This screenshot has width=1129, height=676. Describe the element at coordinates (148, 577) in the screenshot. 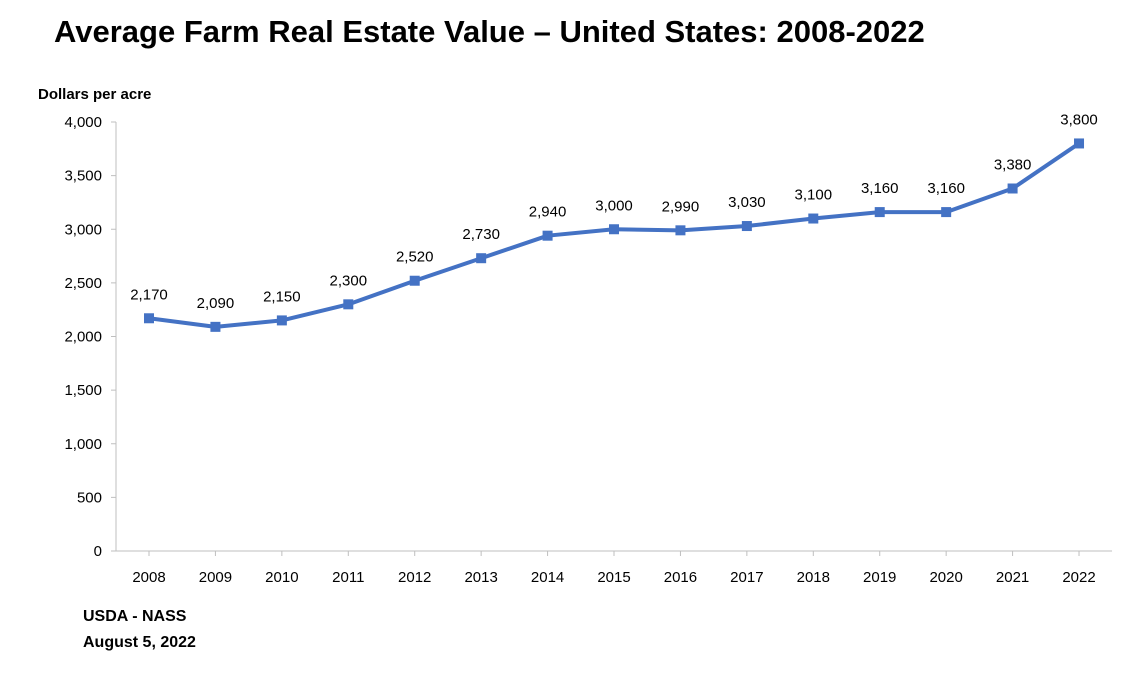

I see `x-tick-label: 2008` at that location.